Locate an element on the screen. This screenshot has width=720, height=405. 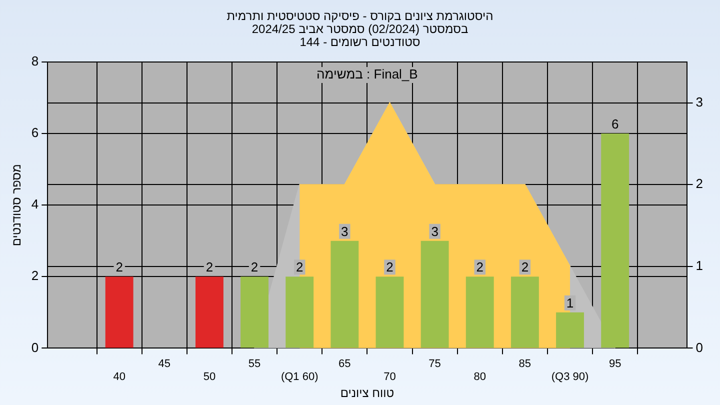
y2-tick-label: 0 is located at coordinates (700, 347).